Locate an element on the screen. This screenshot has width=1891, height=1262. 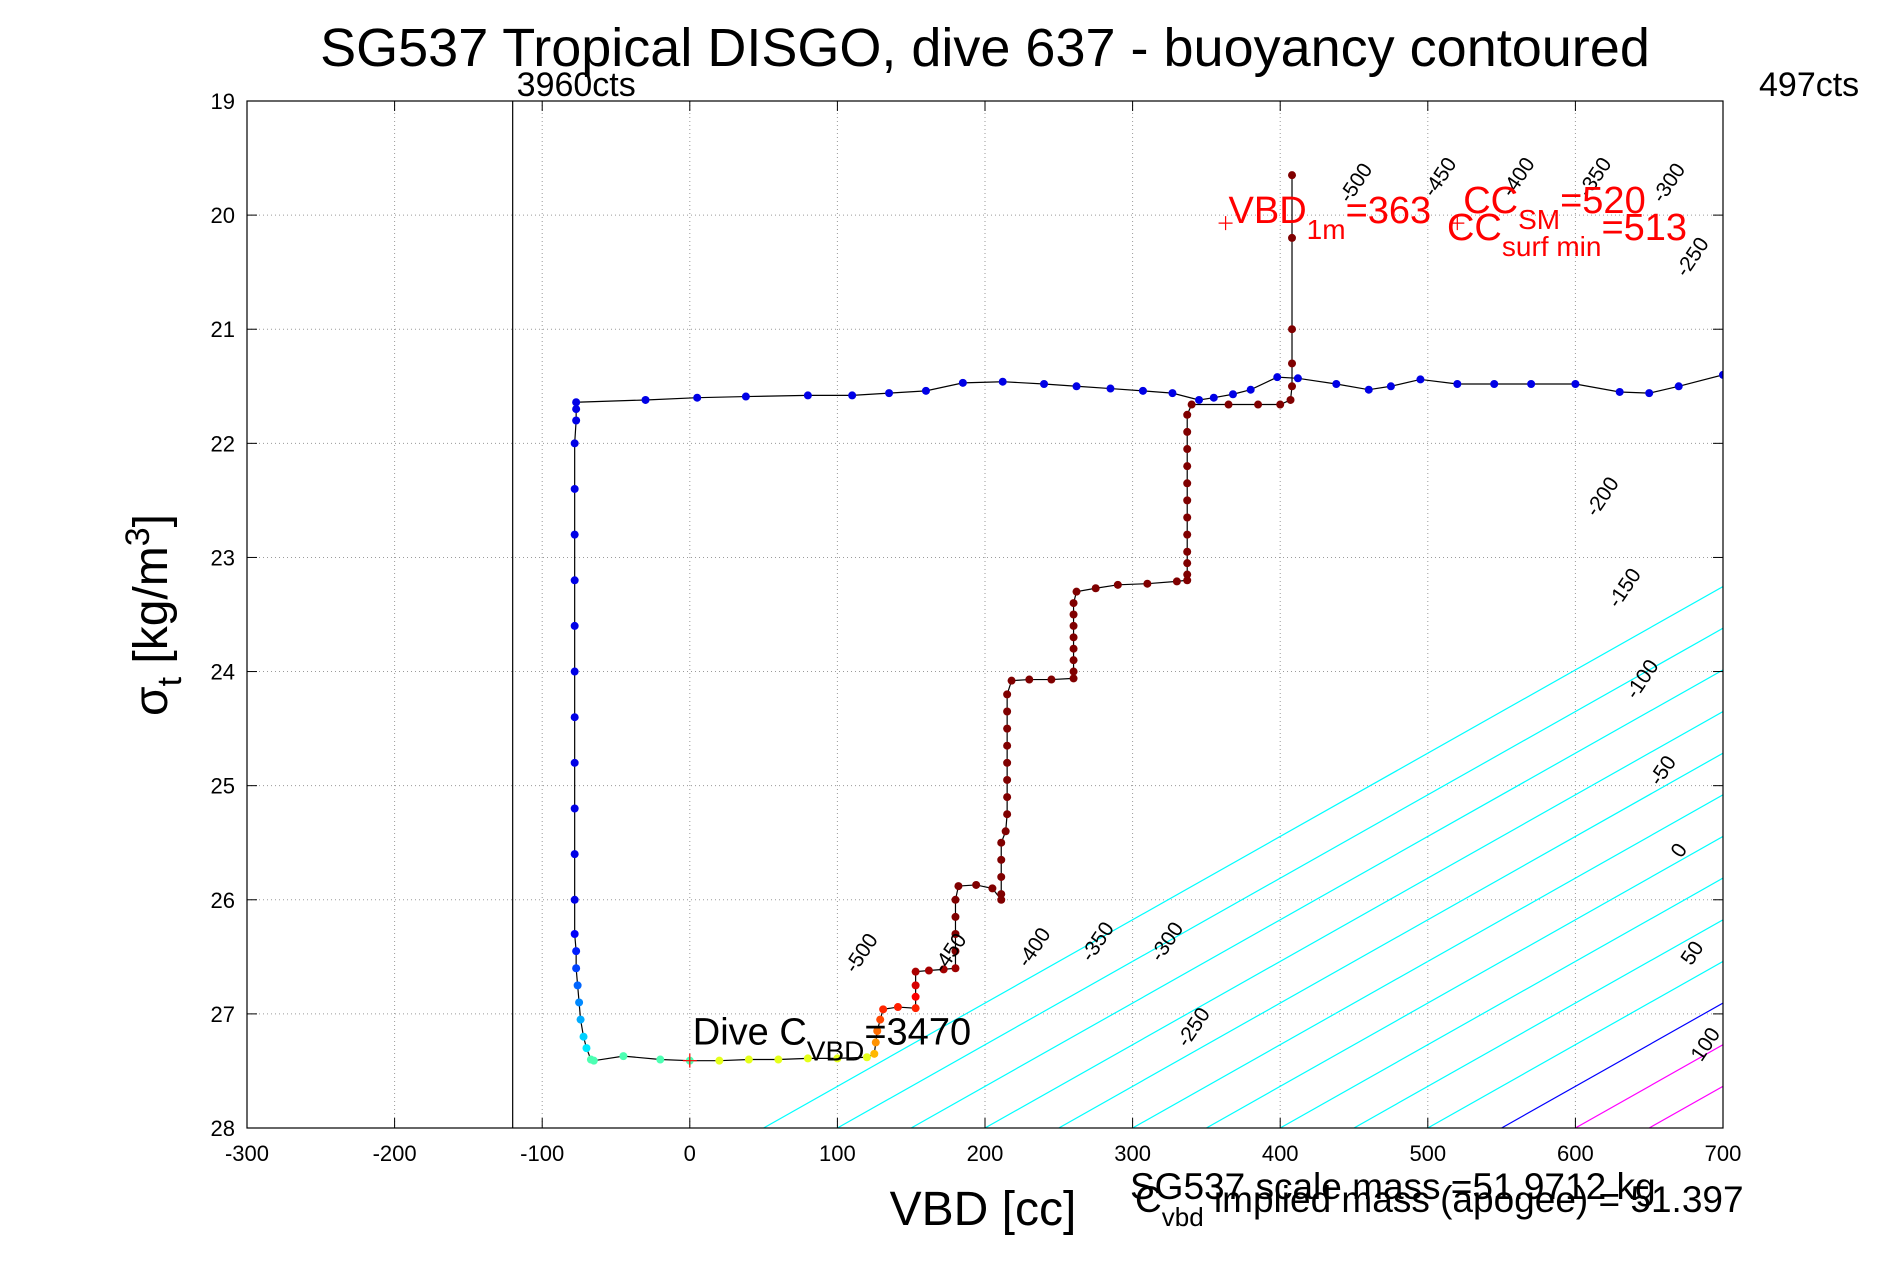
x-tick-label: 100 is located at coordinates (837, 1153).